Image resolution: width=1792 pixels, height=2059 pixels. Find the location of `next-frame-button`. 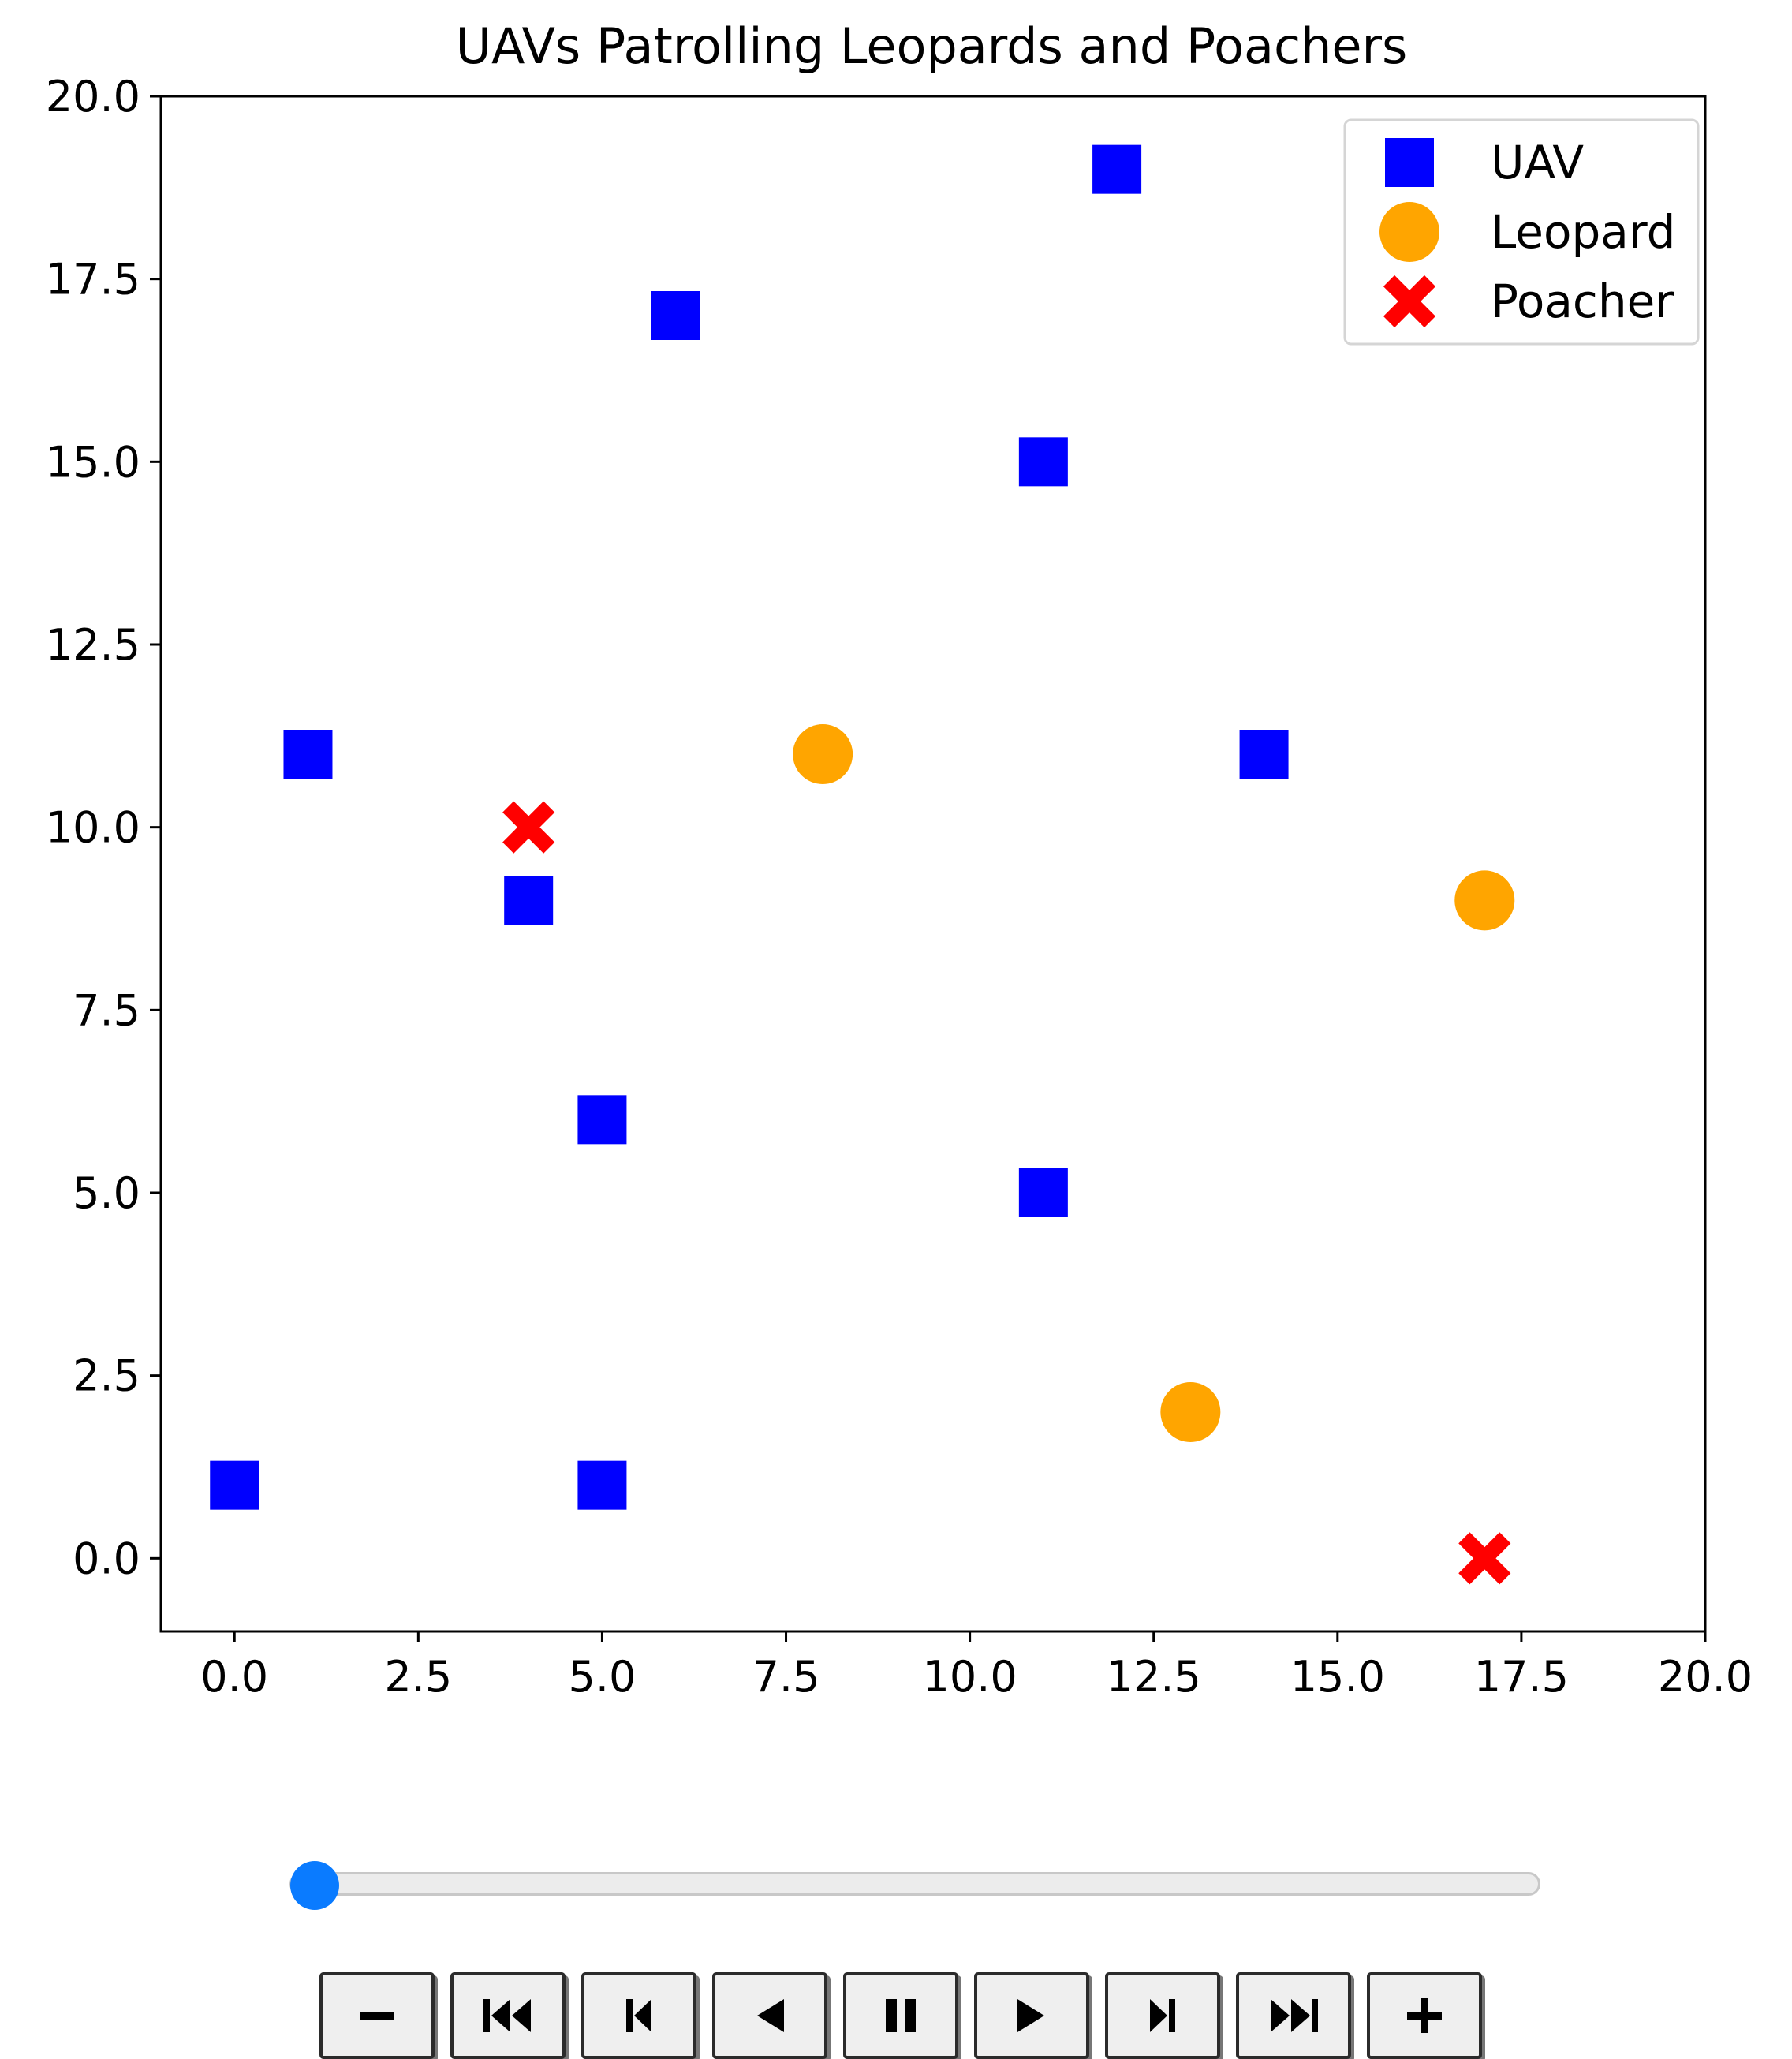

next-frame-button is located at coordinates (1162, 2015).